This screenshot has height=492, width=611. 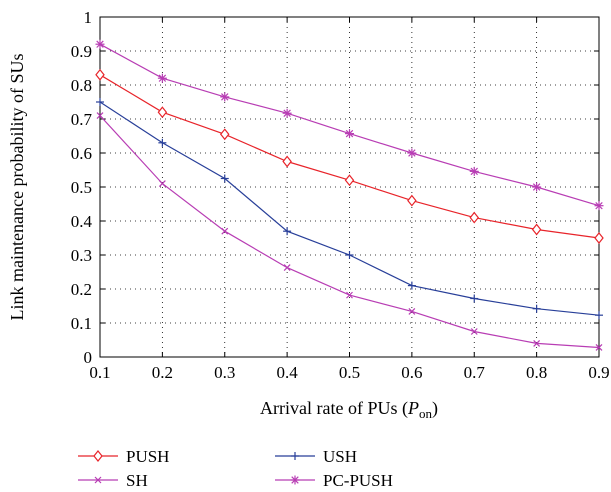 I want to click on y-tick-label: 0.1, so click(x=81, y=323).